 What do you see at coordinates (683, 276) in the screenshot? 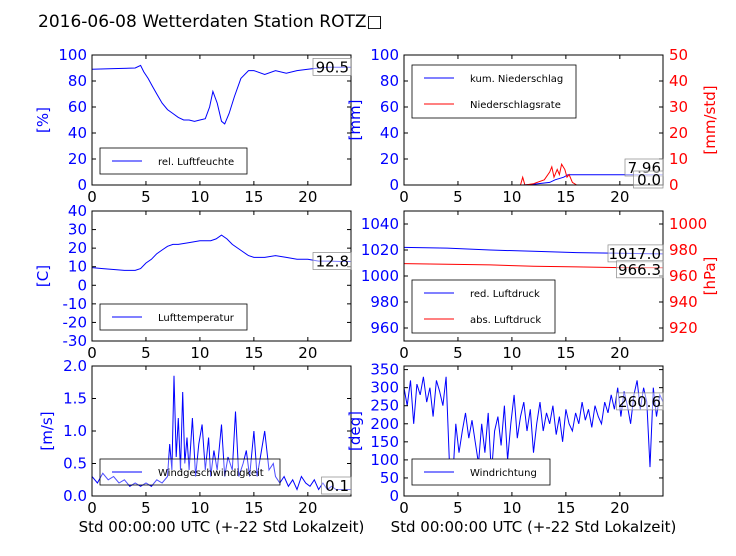
I see `y2-tick-label: 960` at bounding box center [683, 276].